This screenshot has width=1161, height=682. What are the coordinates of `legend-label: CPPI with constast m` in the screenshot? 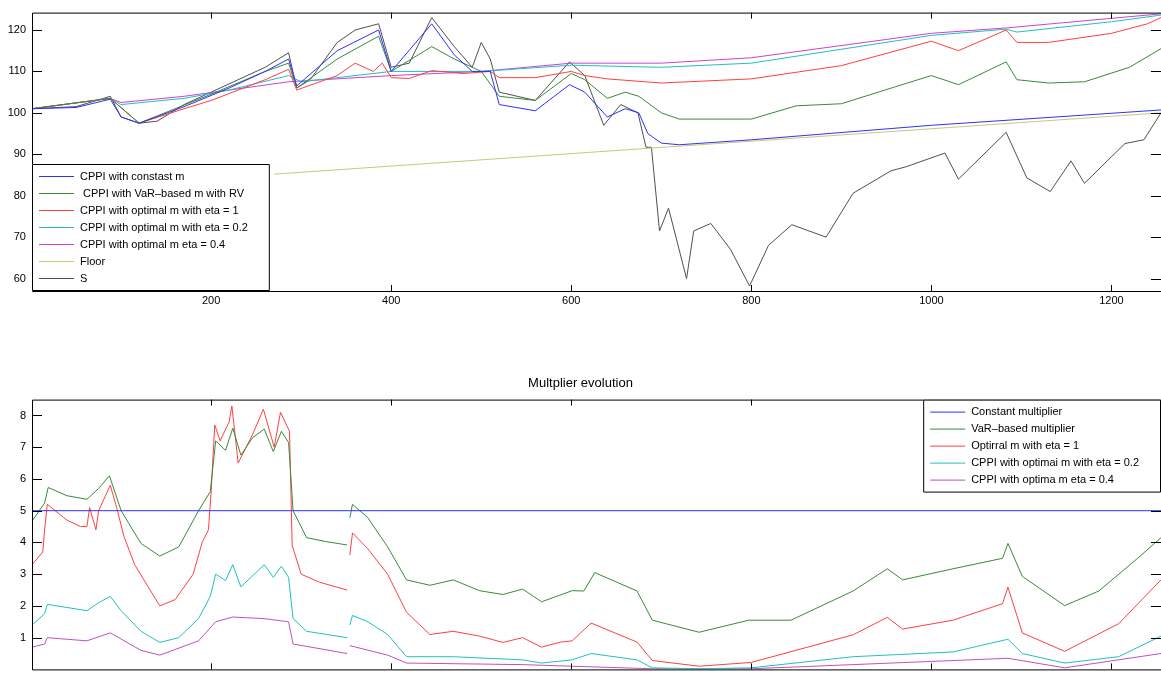 It's located at (132, 175).